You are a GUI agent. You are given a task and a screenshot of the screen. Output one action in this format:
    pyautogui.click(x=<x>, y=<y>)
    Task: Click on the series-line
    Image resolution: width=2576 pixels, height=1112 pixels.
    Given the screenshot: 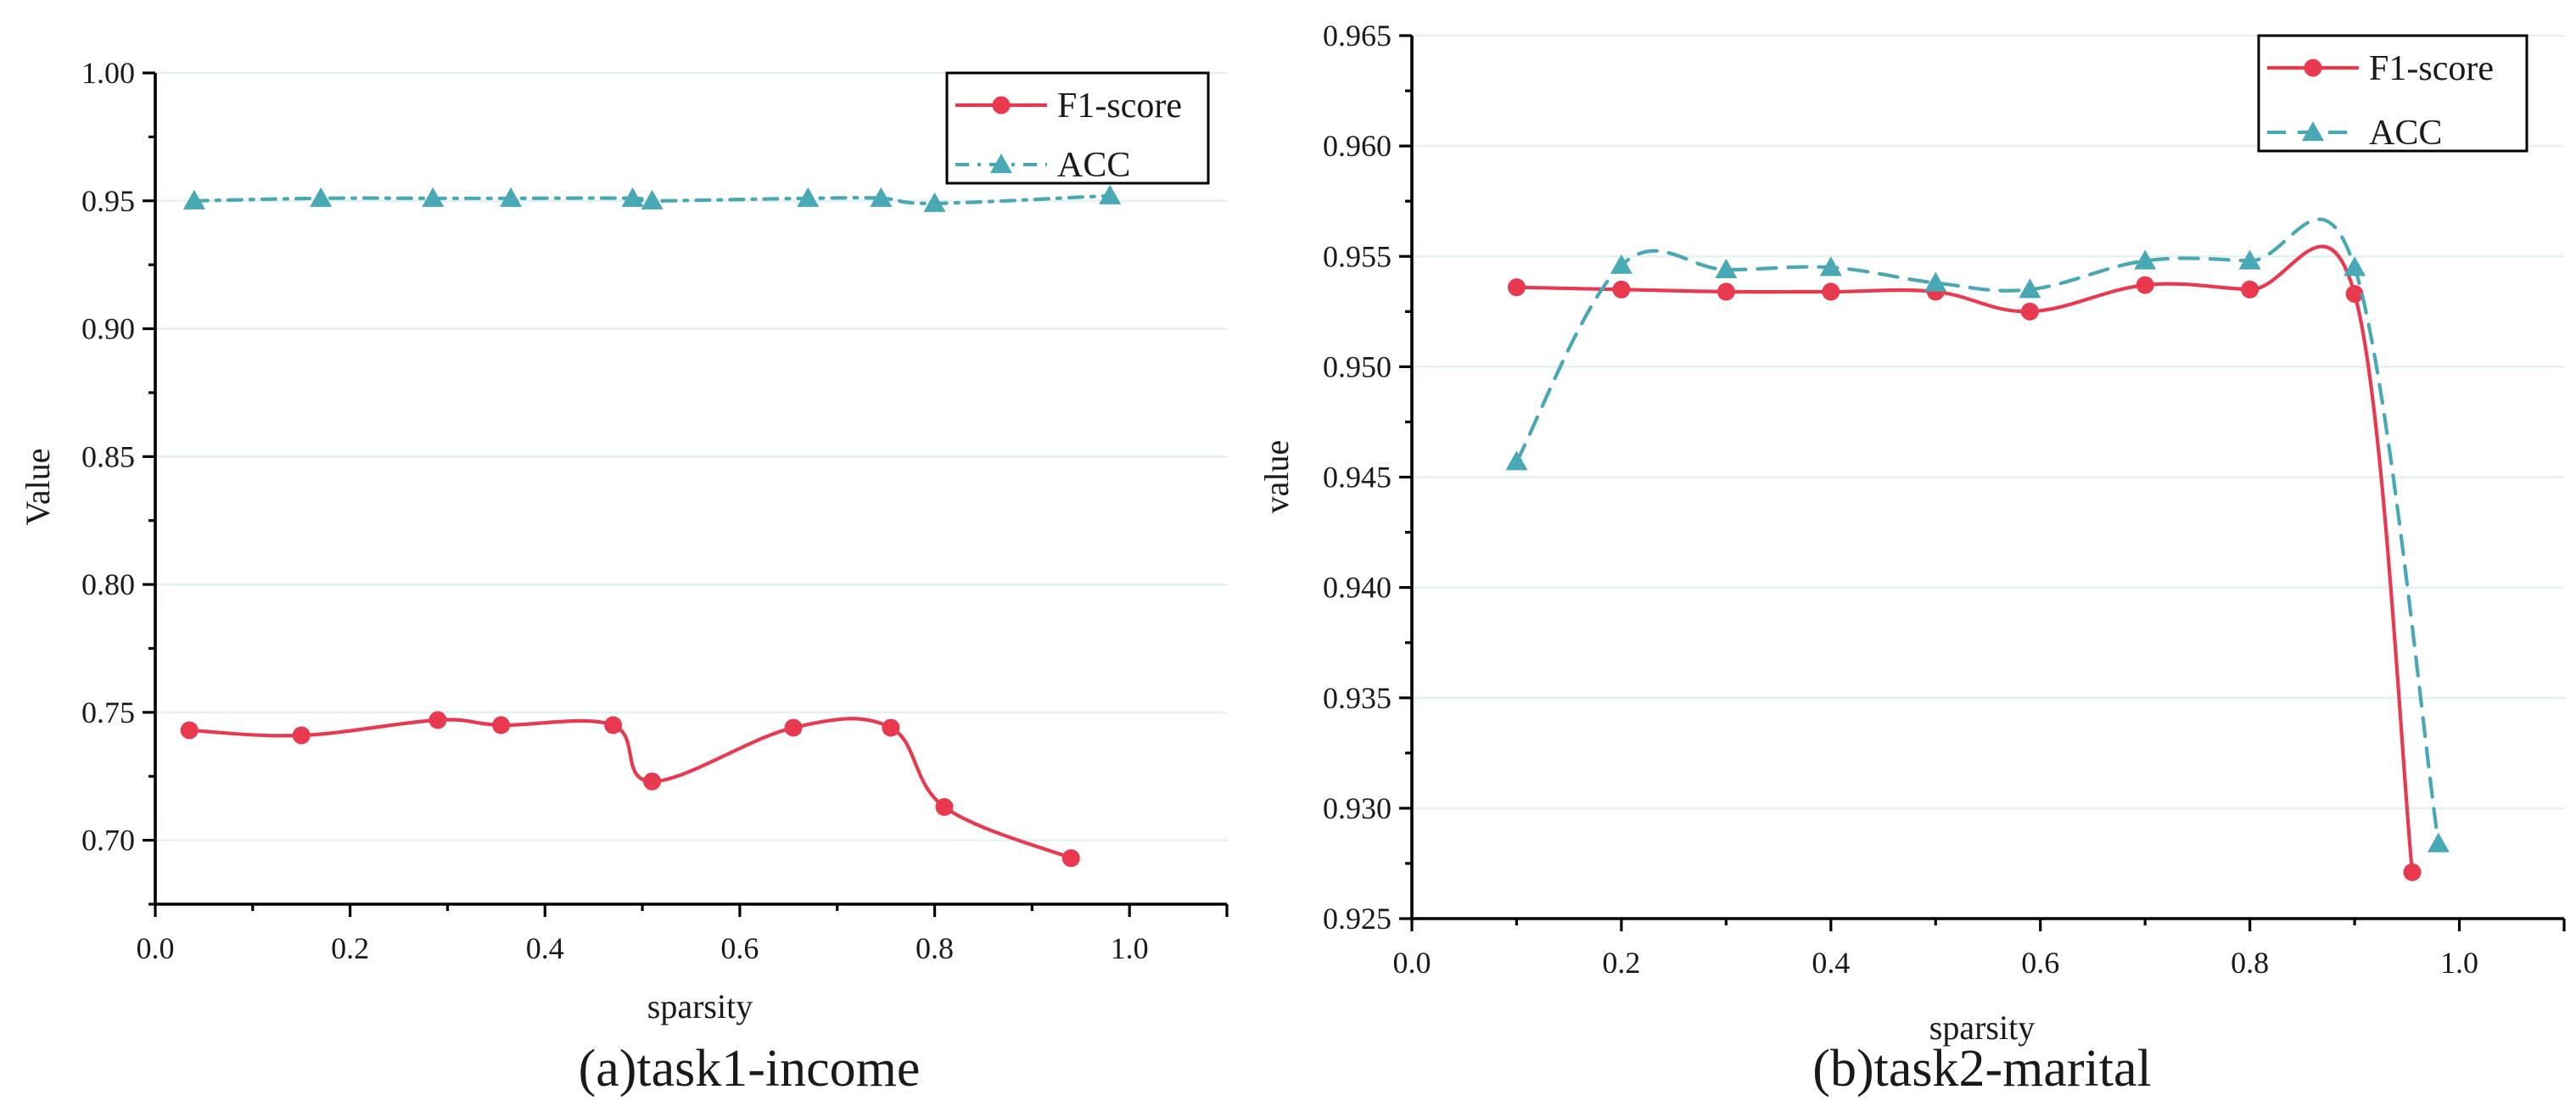 What is the action you would take?
    pyautogui.click(x=631, y=789)
    